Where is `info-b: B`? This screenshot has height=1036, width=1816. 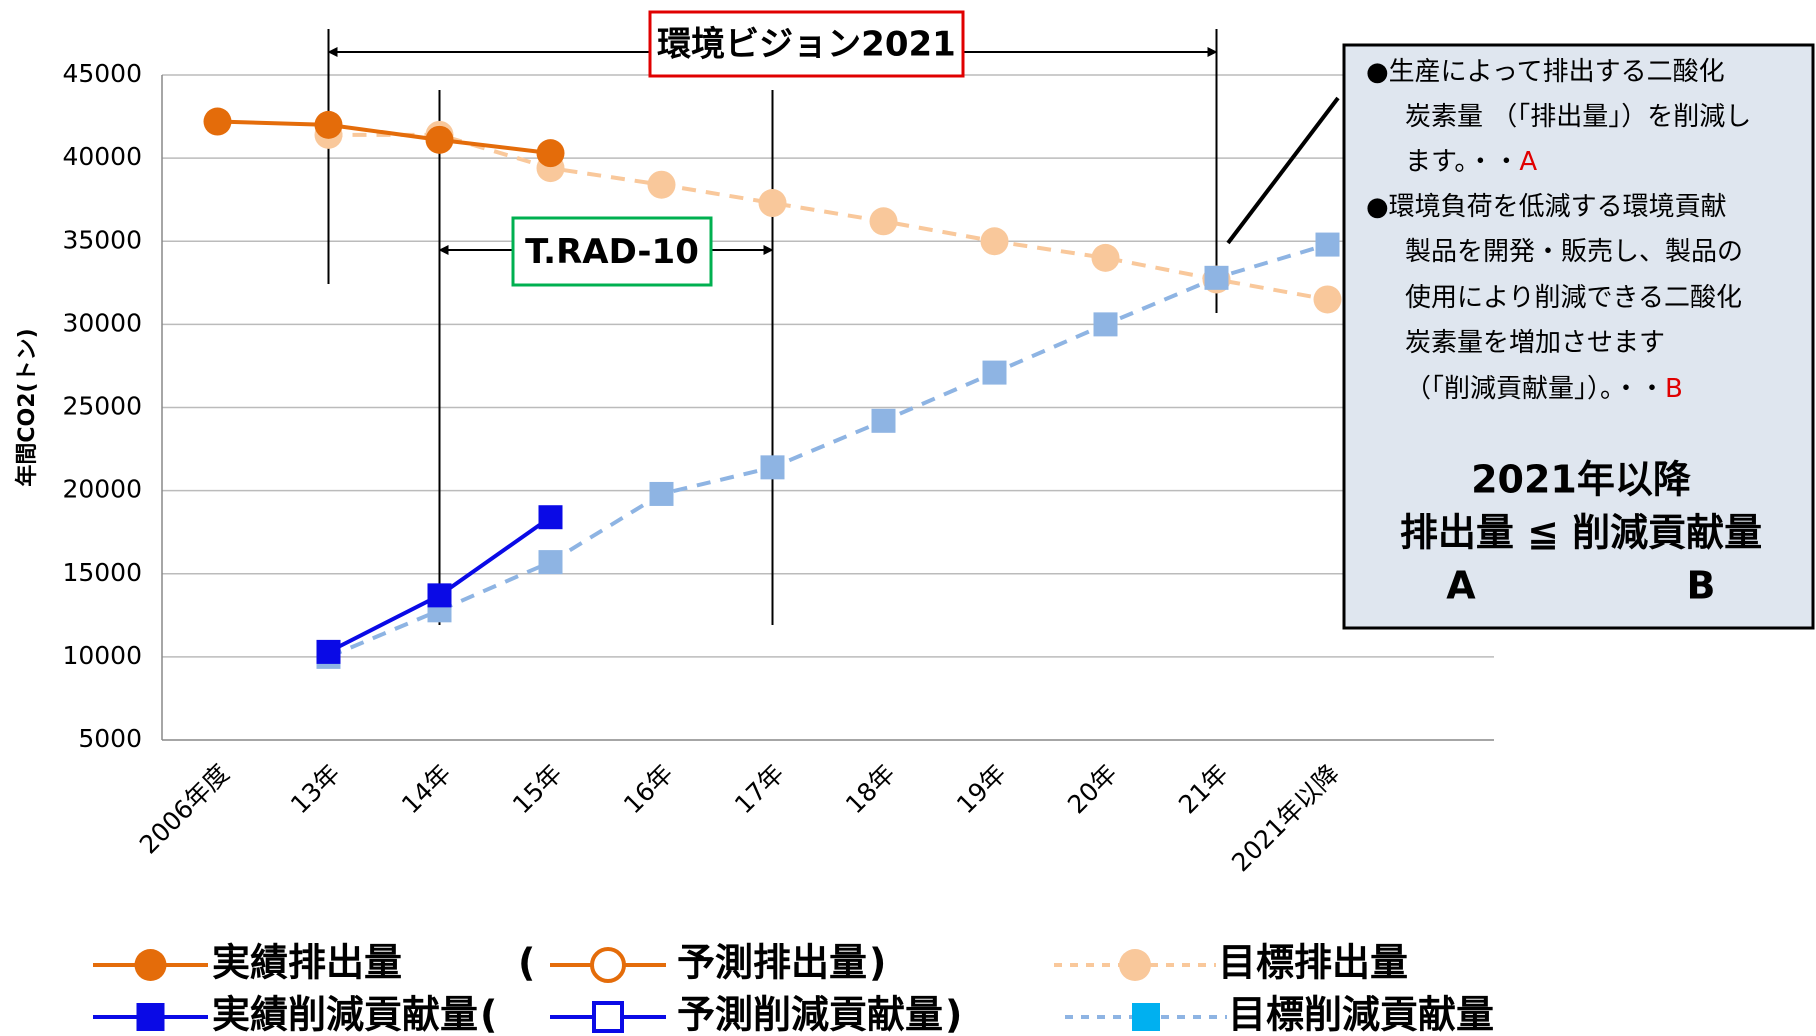
info-b: B is located at coordinates (1701, 586).